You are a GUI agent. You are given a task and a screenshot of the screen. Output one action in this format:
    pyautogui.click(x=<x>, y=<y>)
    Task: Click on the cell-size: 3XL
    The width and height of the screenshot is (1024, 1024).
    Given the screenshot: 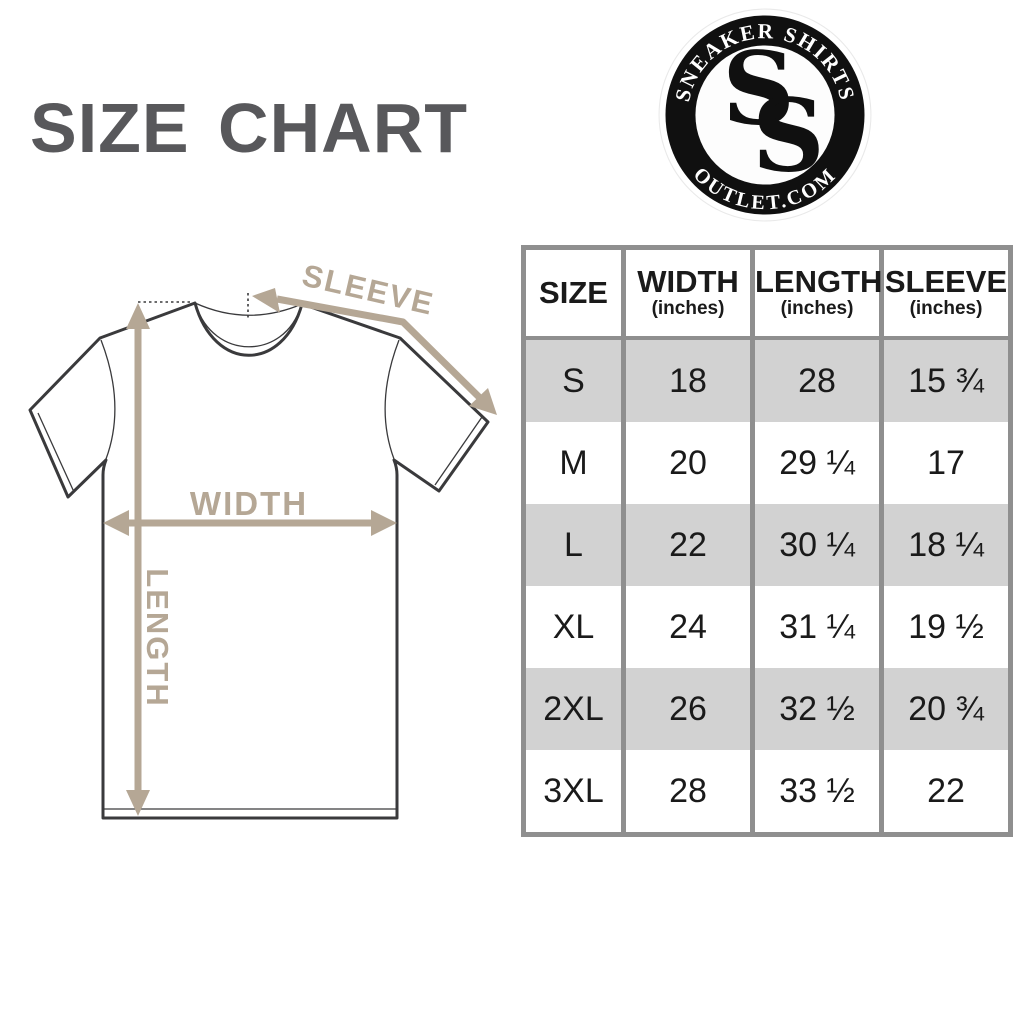 What is the action you would take?
    pyautogui.click(x=573, y=792)
    